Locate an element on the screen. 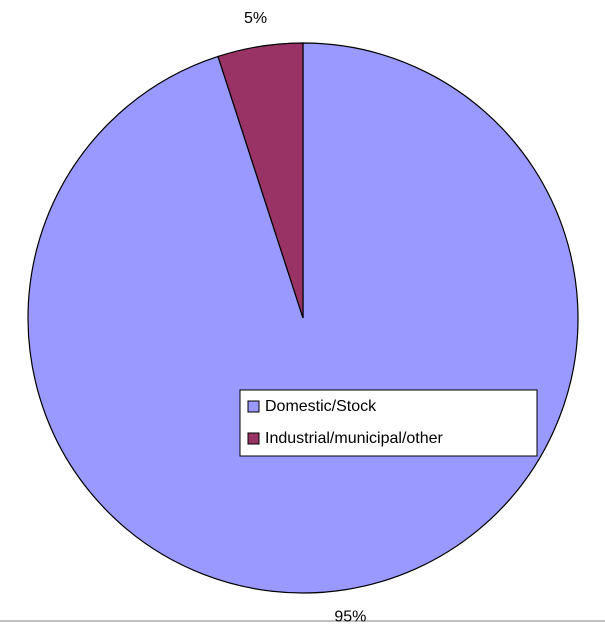  legend-box is located at coordinates (388, 423).